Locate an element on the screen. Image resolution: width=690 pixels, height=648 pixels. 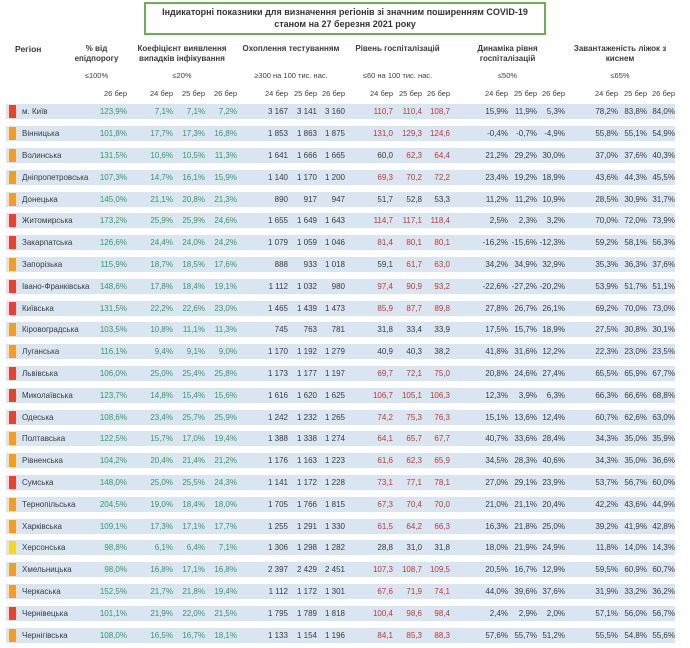
hospitalization-dynamics-value: 11,2% is located at coordinates (496, 199).